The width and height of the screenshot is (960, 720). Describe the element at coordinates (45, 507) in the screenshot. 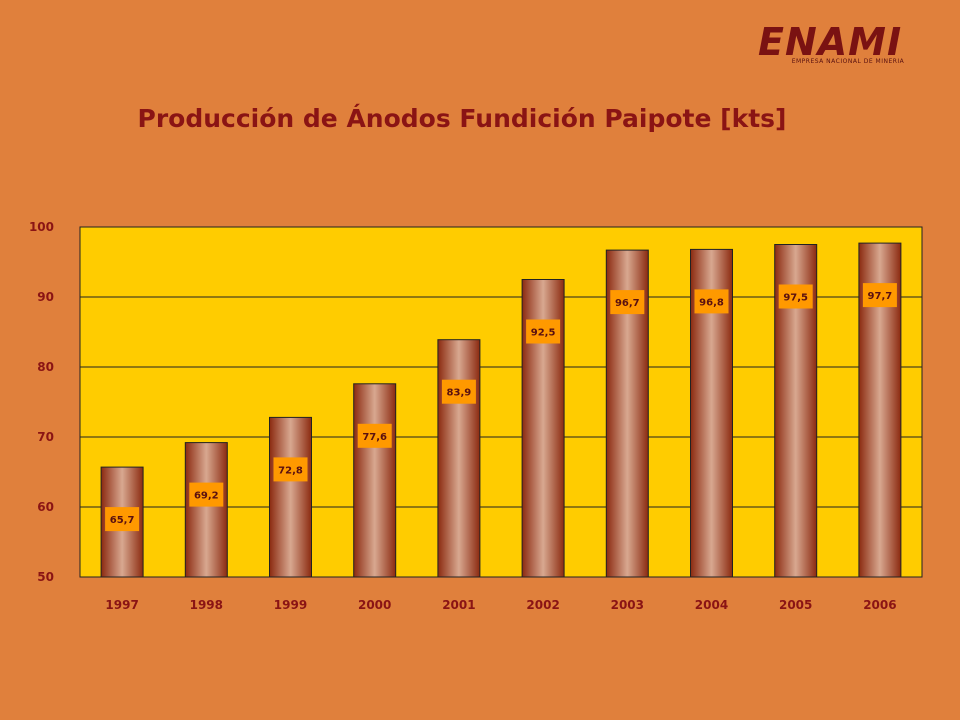

I see `y-tick-label: 60` at that location.